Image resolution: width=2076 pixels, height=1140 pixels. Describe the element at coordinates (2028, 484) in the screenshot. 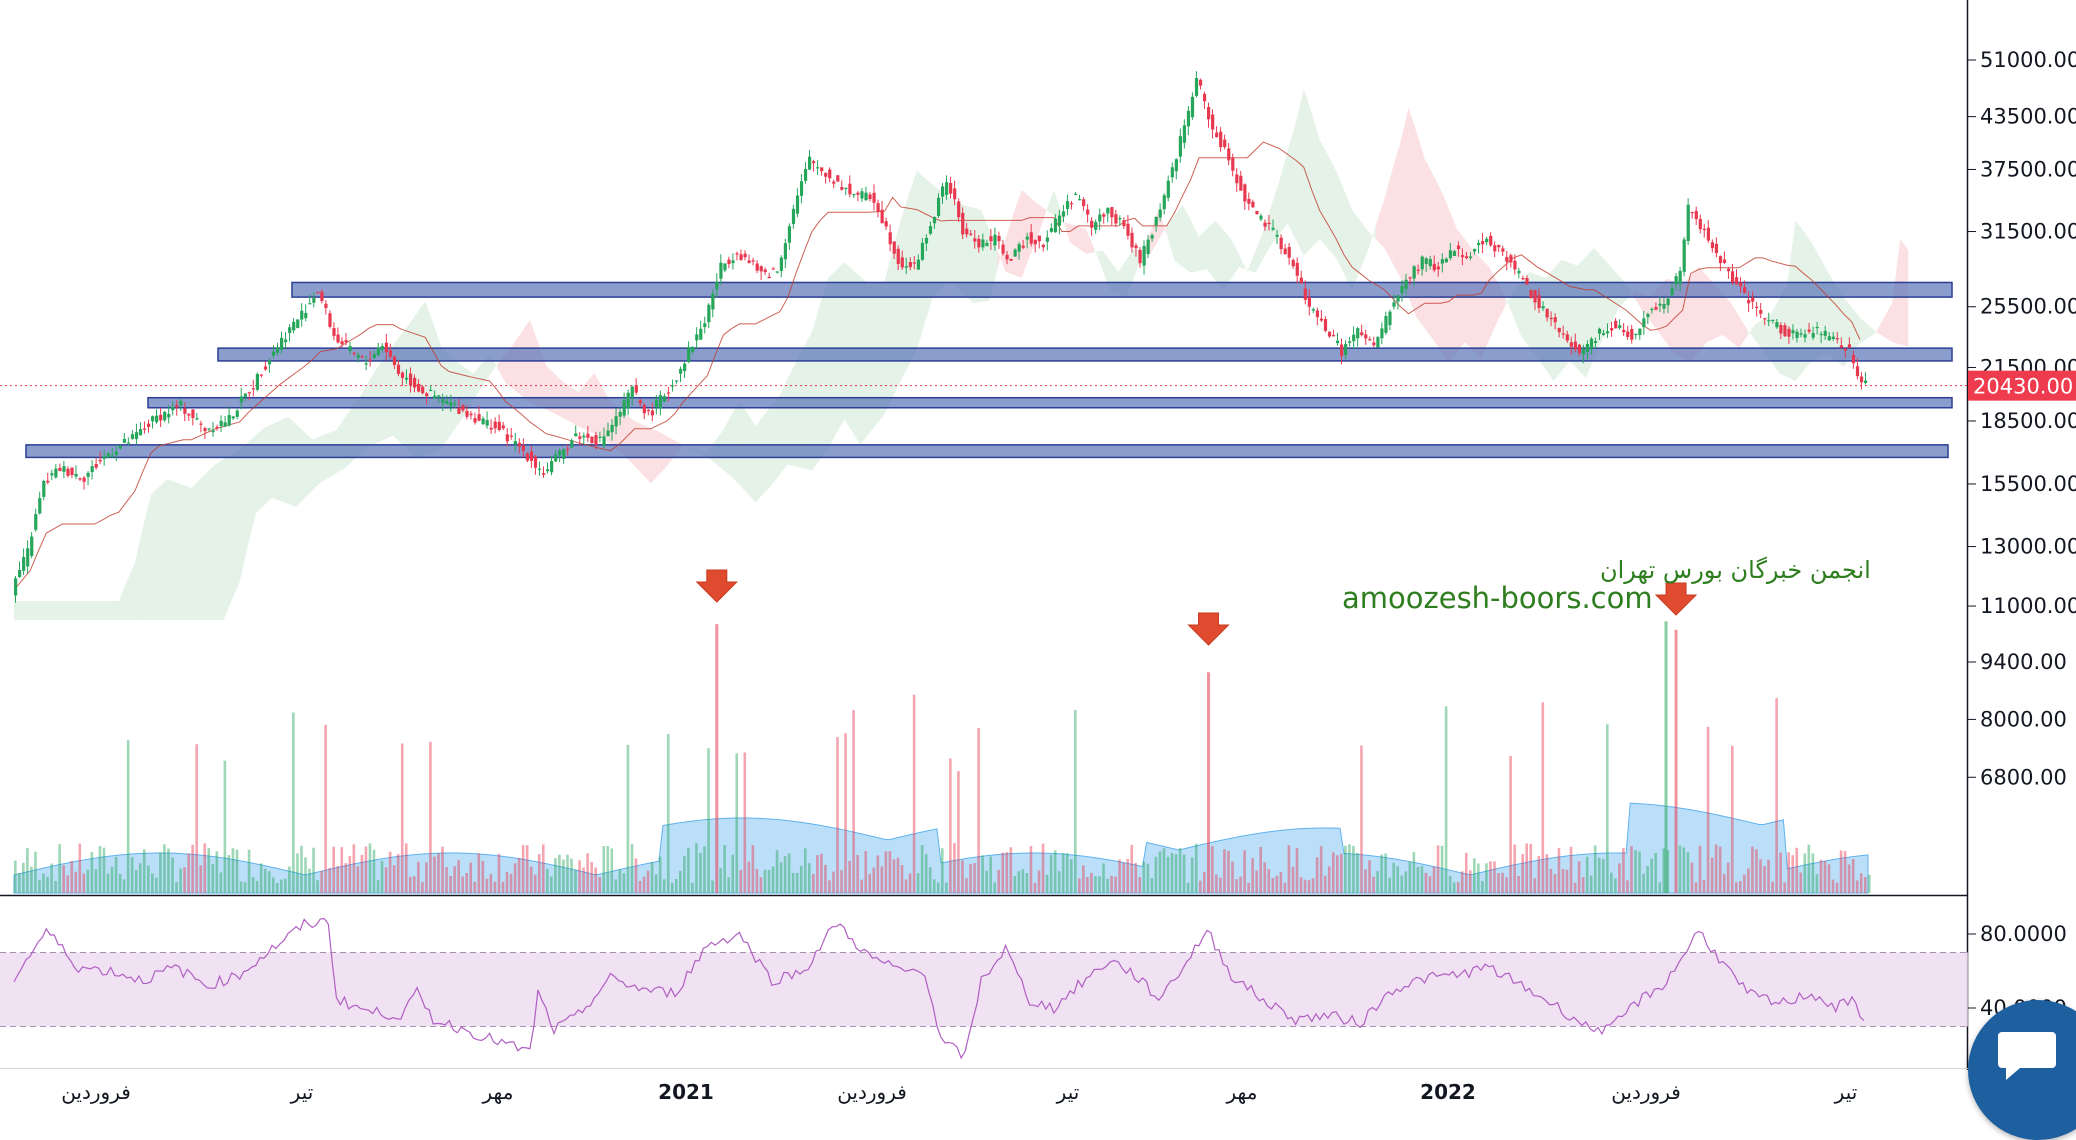

I see `price-tick-label: 15500.00` at that location.